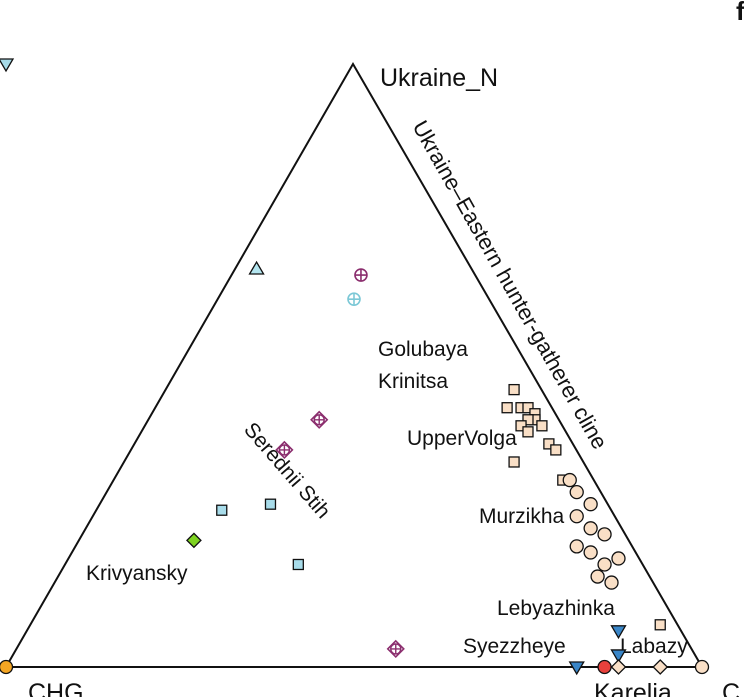  Describe the element at coordinates (256, 267) in the screenshot. I see `triangle-up-point` at that location.